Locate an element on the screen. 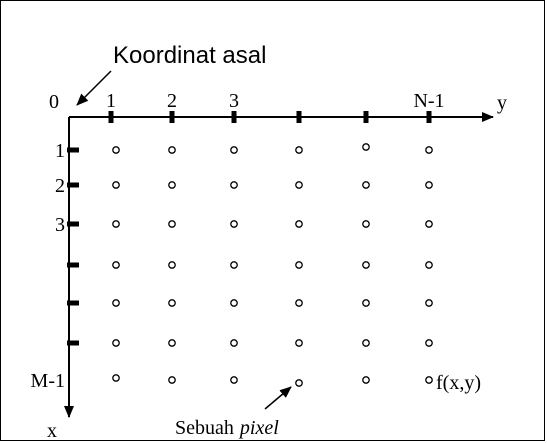  x-axis-label: x is located at coordinates (52, 431).